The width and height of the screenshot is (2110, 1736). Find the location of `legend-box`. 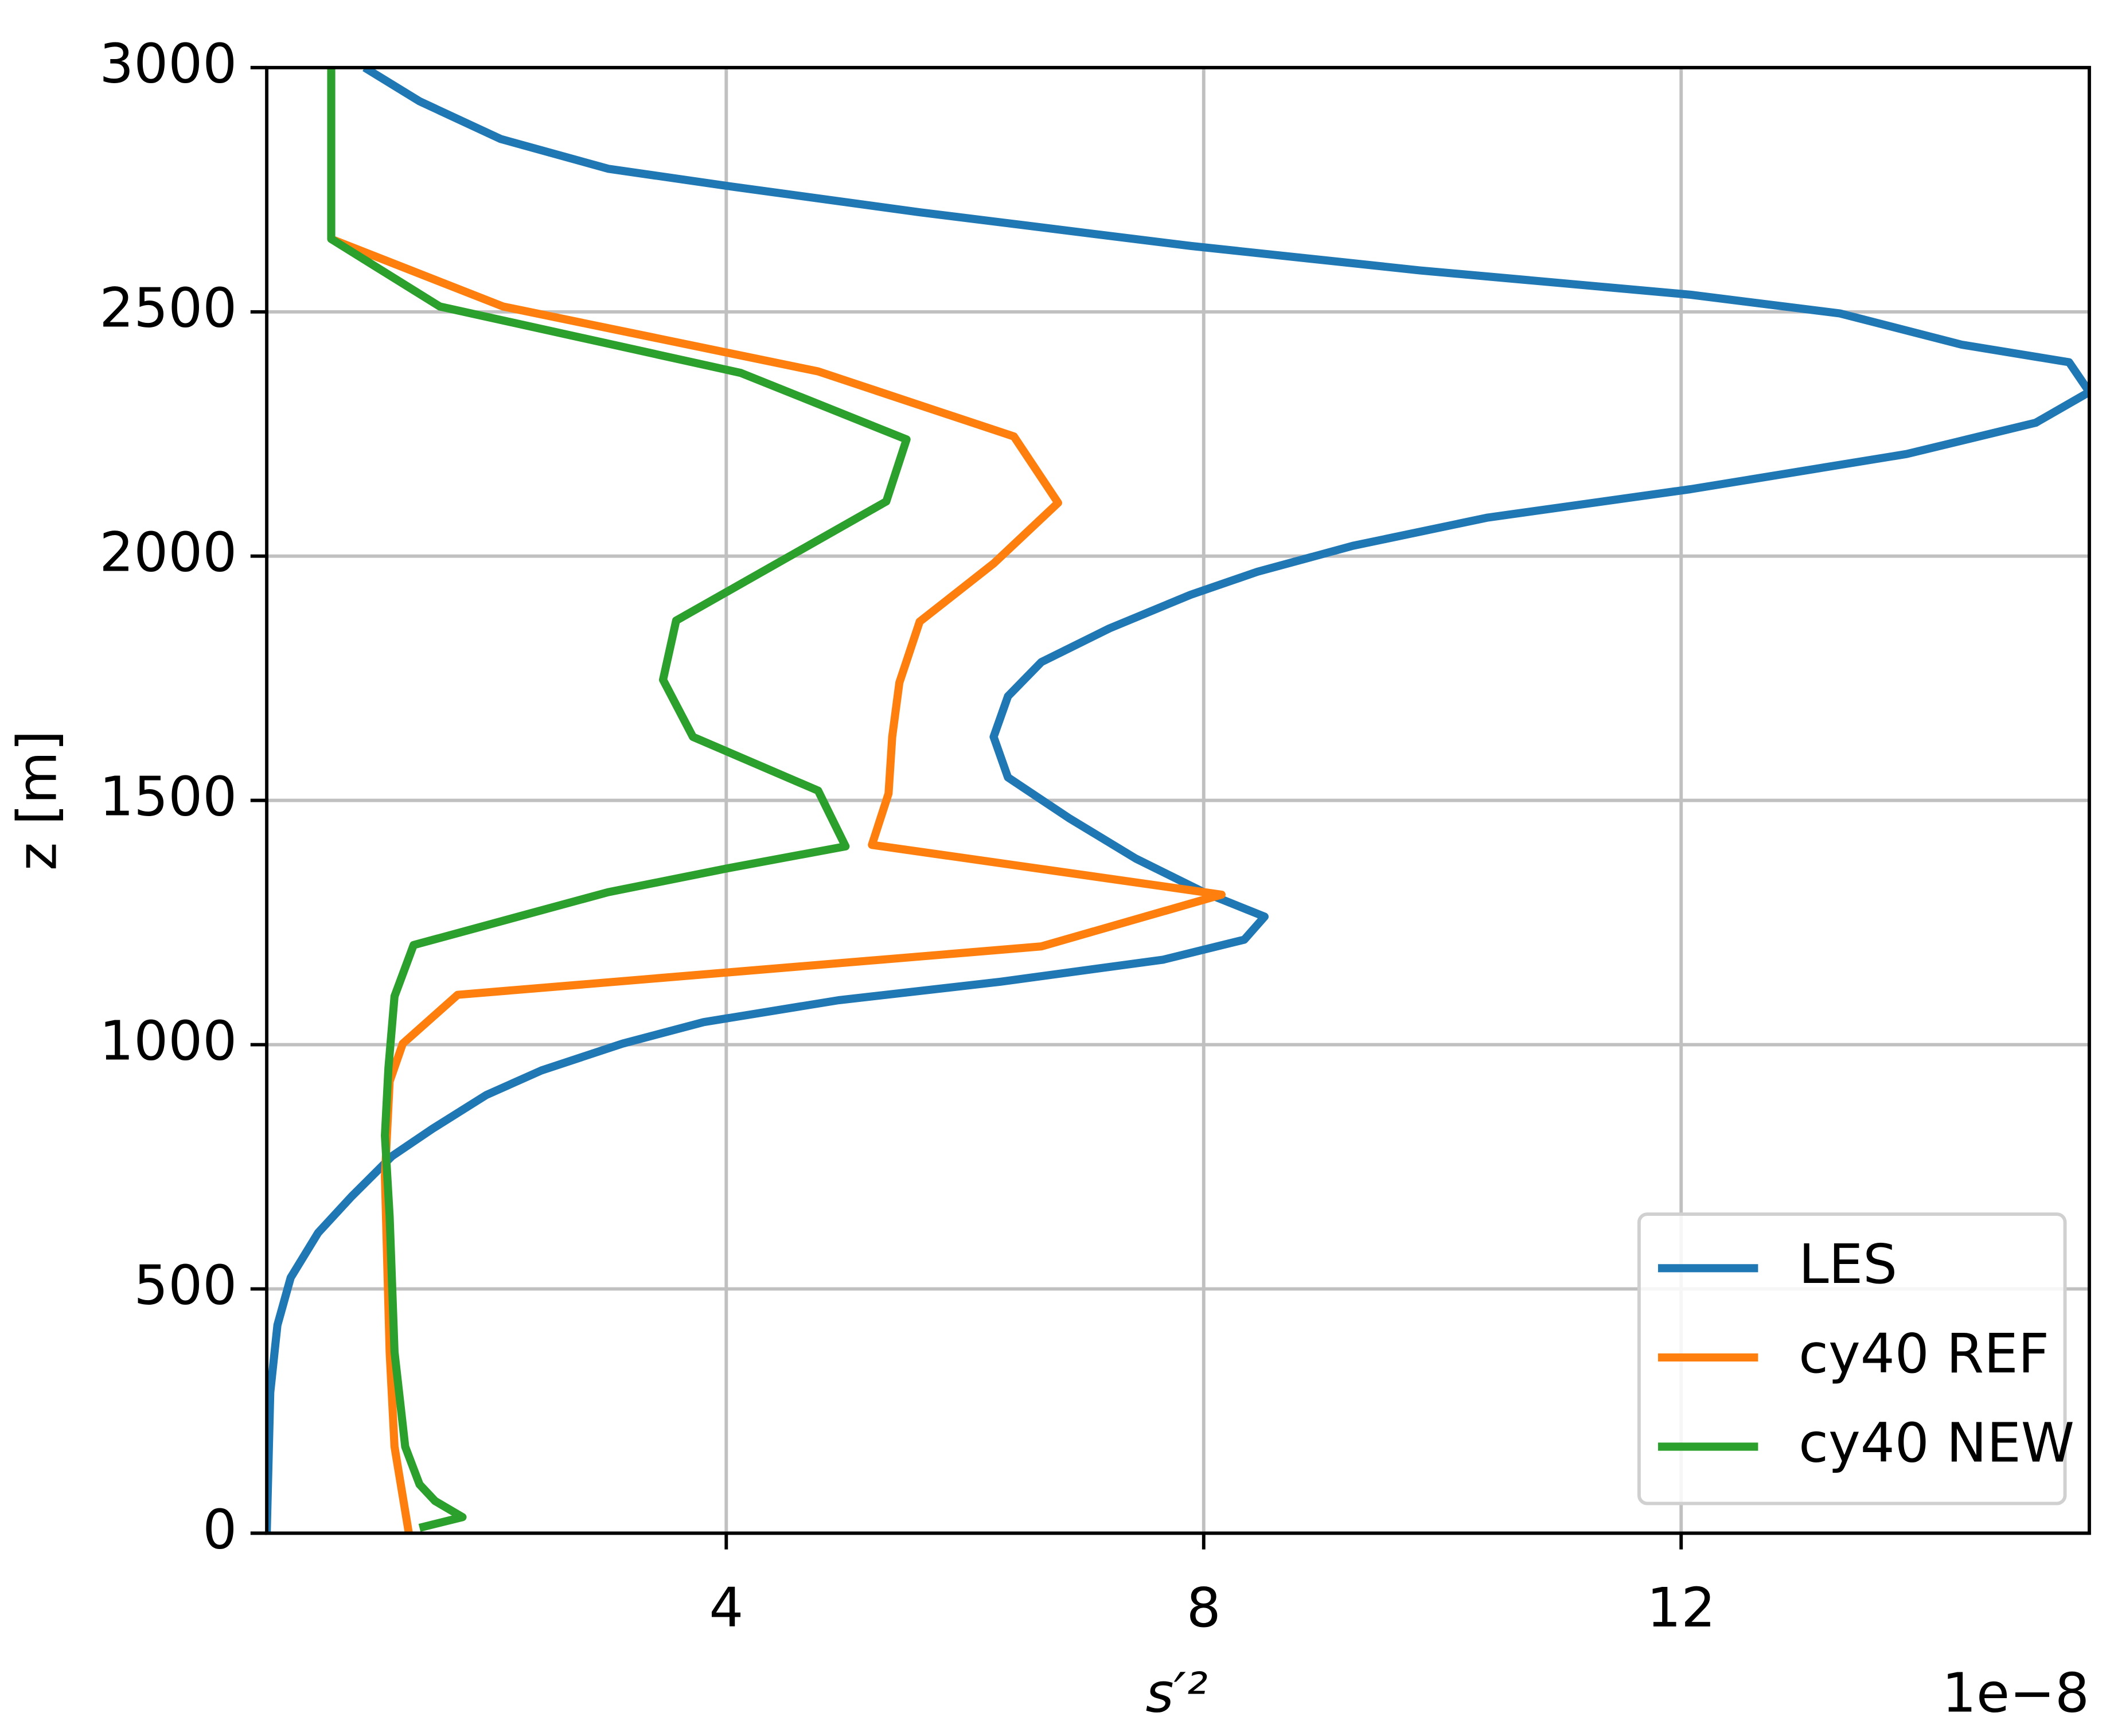

legend-box is located at coordinates (1852, 1358).